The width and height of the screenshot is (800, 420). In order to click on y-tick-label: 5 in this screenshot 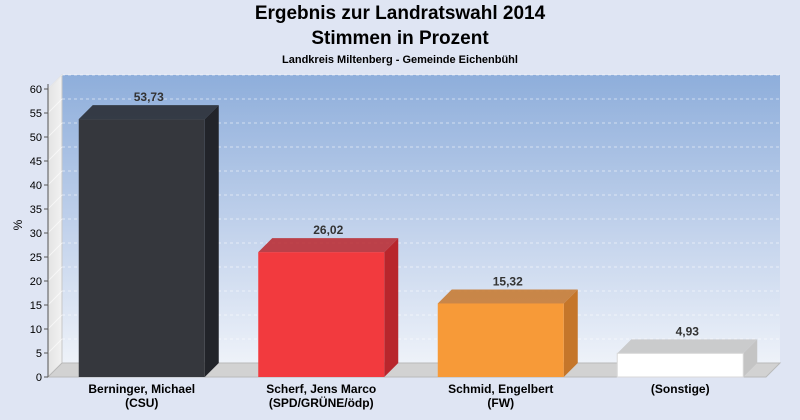, I will do `click(39, 354)`.